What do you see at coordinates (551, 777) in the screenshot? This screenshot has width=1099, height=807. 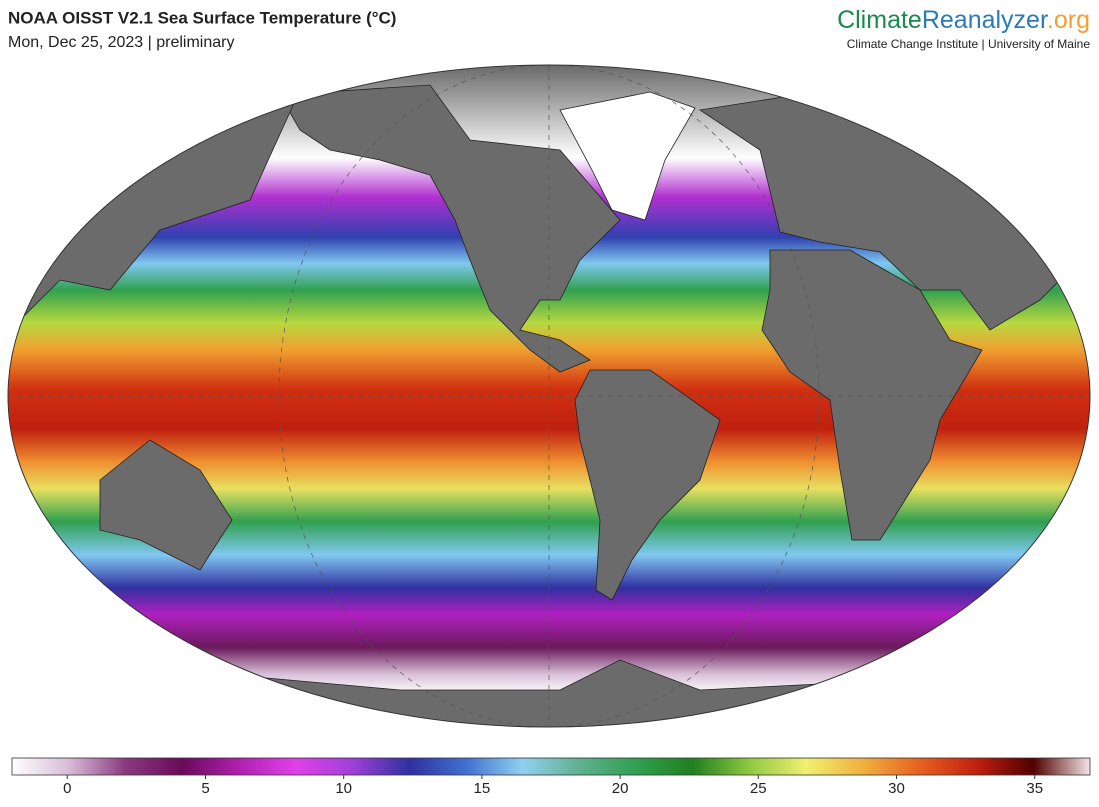 I see `colorbar: 0 5 10 15 20 25 30 35` at bounding box center [551, 777].